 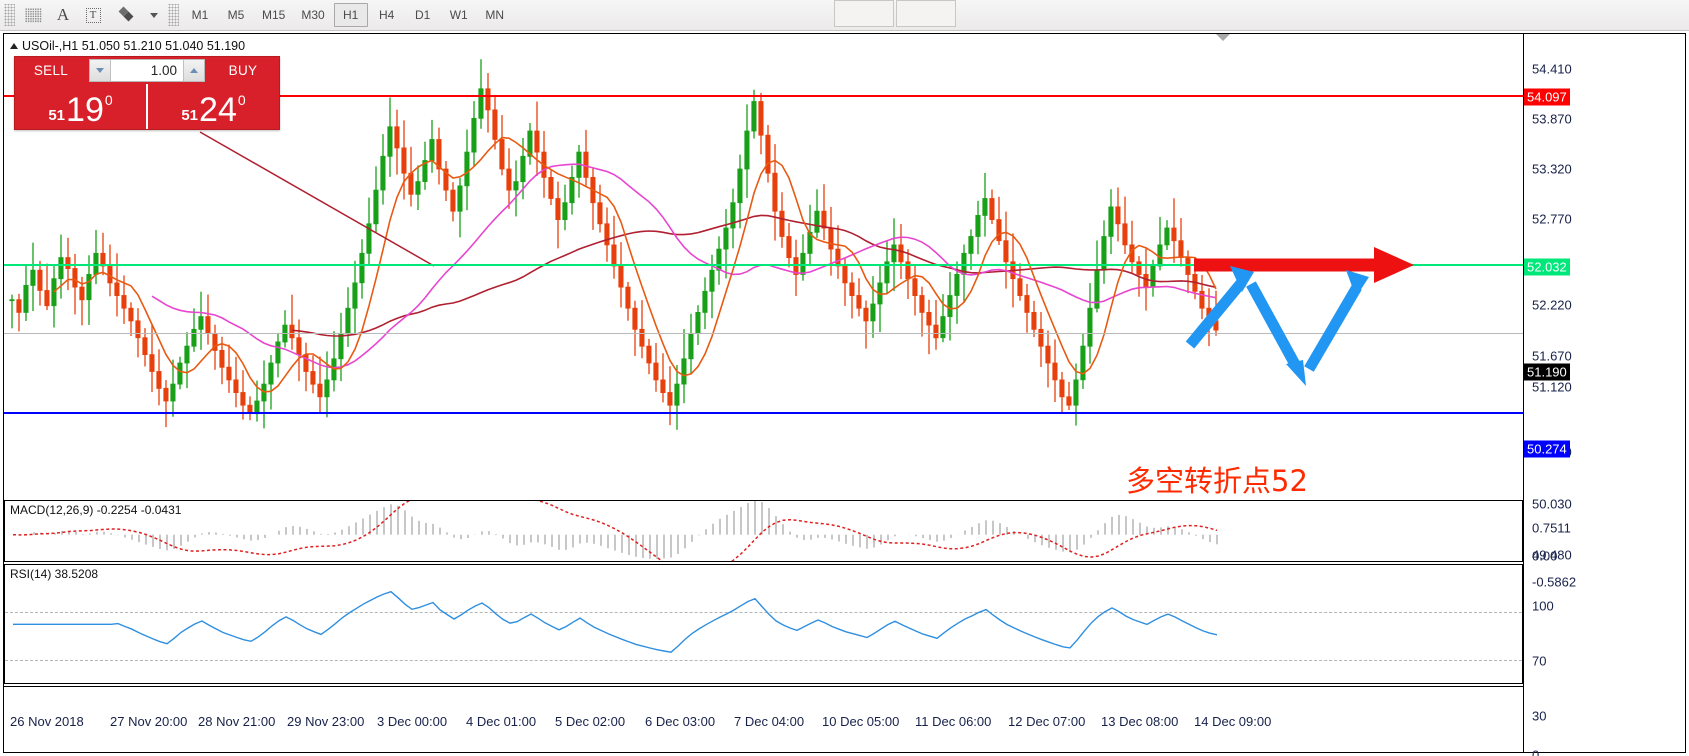 What do you see at coordinates (1551, 528) in the screenshot?
I see `macd-tick-max: 0.7511` at bounding box center [1551, 528].